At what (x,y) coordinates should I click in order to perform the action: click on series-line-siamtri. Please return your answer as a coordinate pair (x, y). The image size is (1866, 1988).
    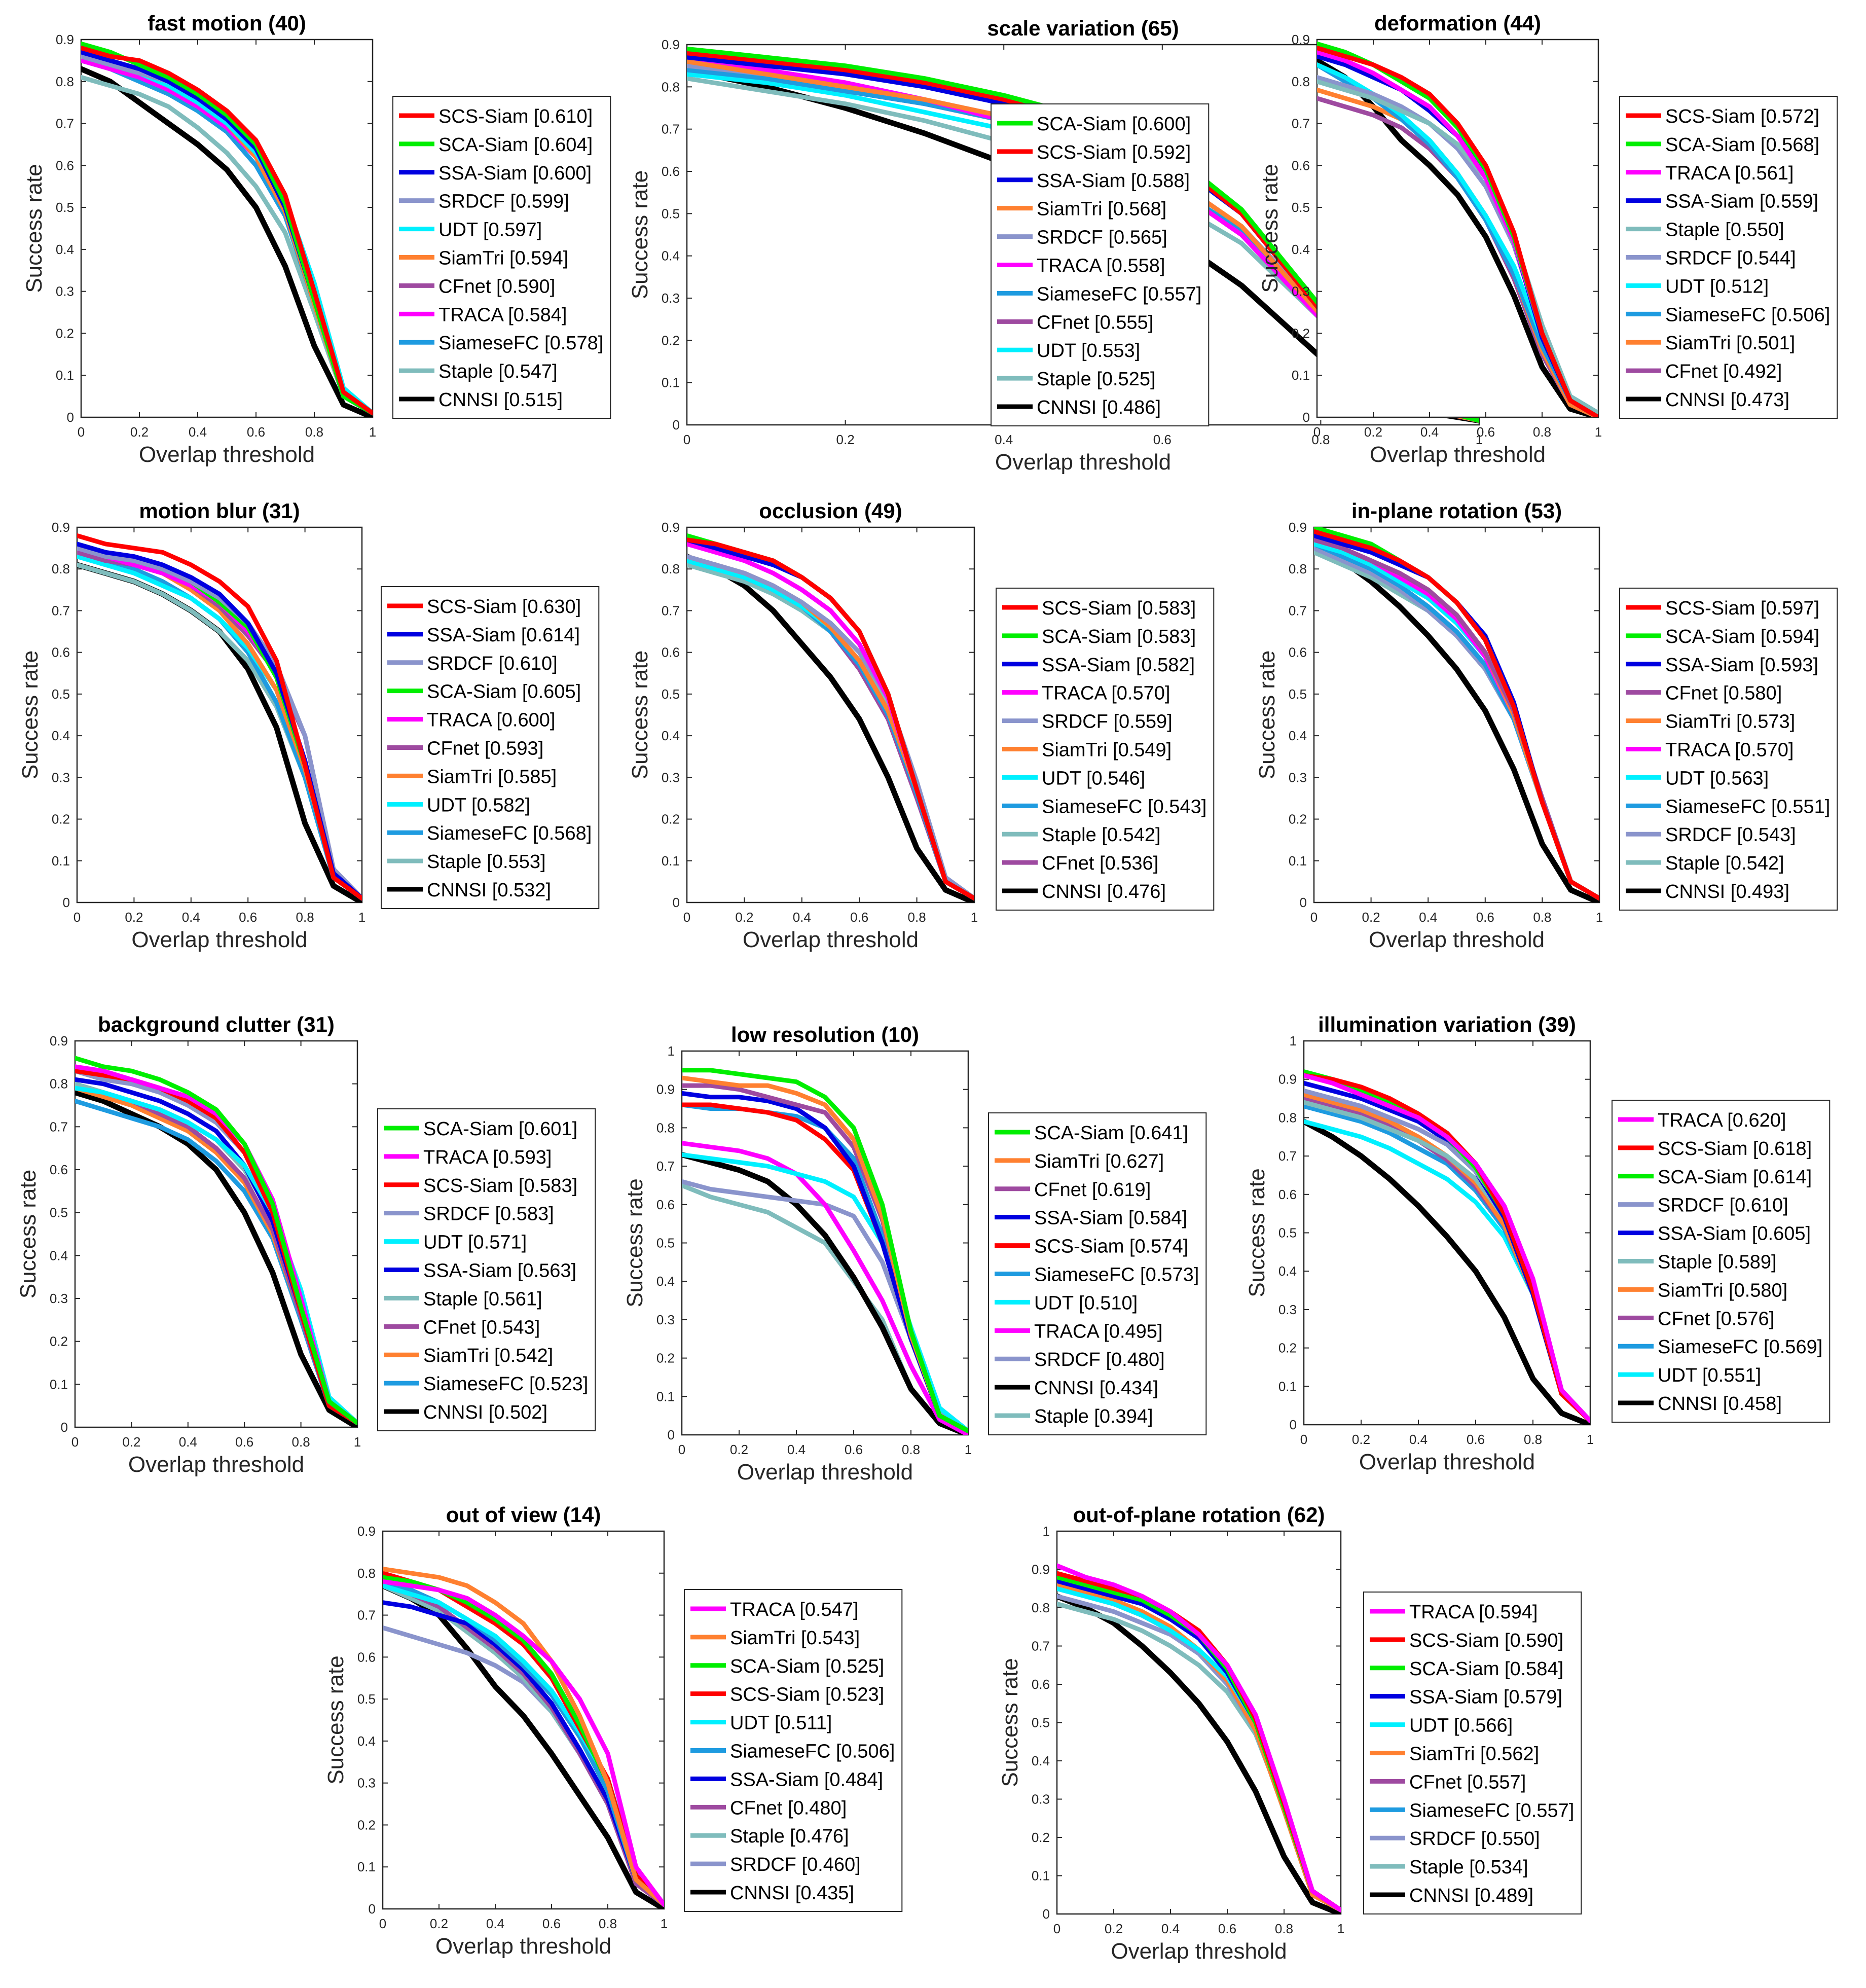
    Looking at the image, I should click on (523, 1737).